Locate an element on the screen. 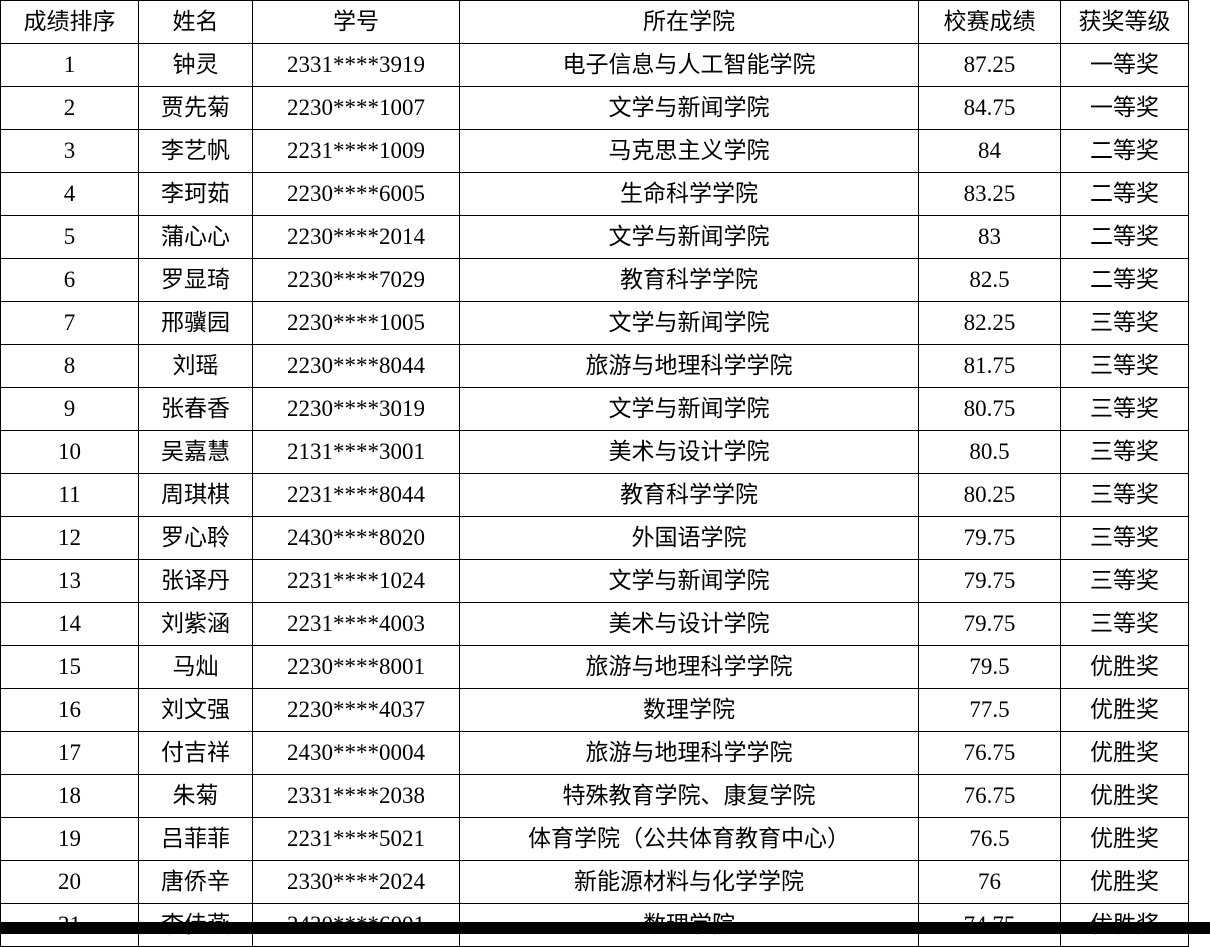  cell-student-id: 2231****1024 is located at coordinates (356, 581).